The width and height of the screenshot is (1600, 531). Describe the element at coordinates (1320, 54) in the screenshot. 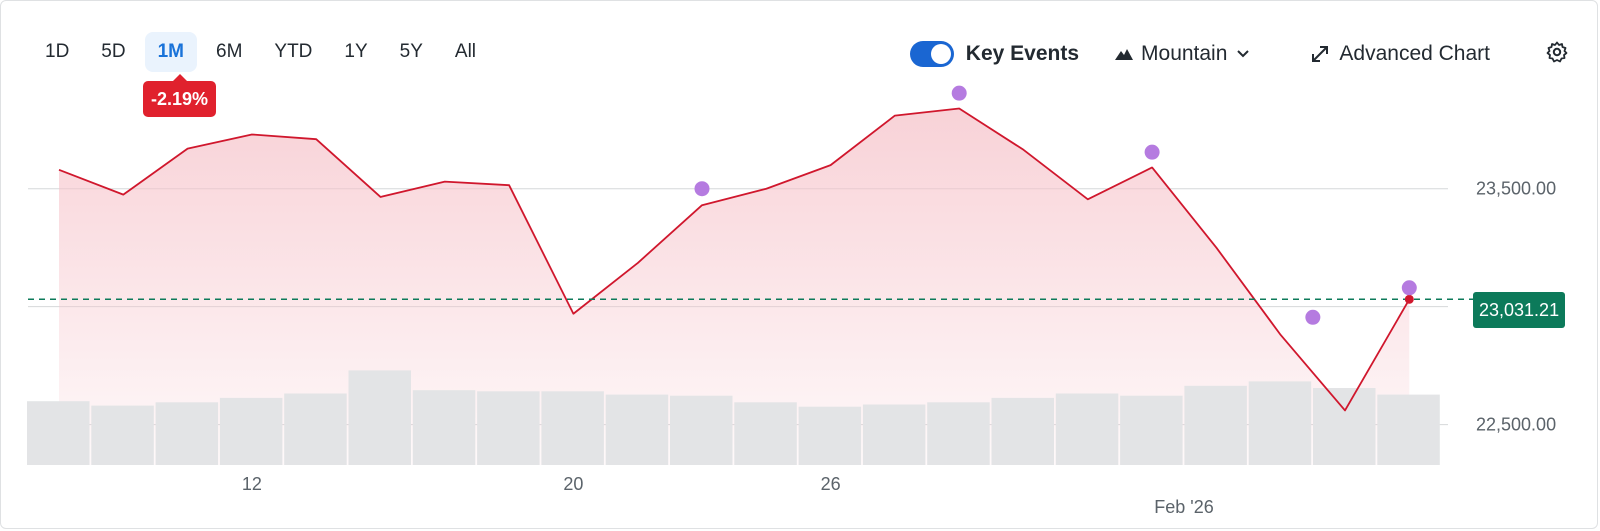

I see `expand-icon` at that location.